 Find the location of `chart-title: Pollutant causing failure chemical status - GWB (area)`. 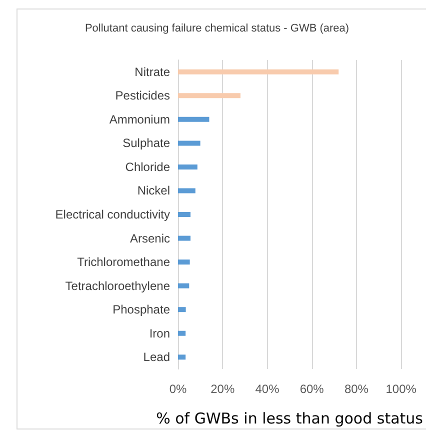

chart-title: Pollutant causing failure chemical status - GWB (area) is located at coordinates (217, 28).